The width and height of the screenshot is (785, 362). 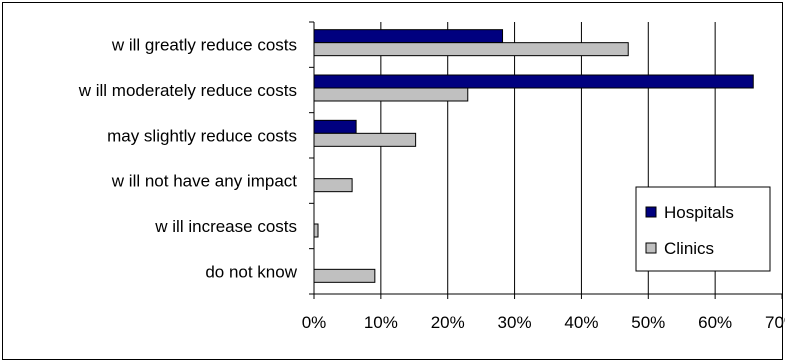 I want to click on category-label: w ill greatly reduce costs, so click(x=204, y=45).